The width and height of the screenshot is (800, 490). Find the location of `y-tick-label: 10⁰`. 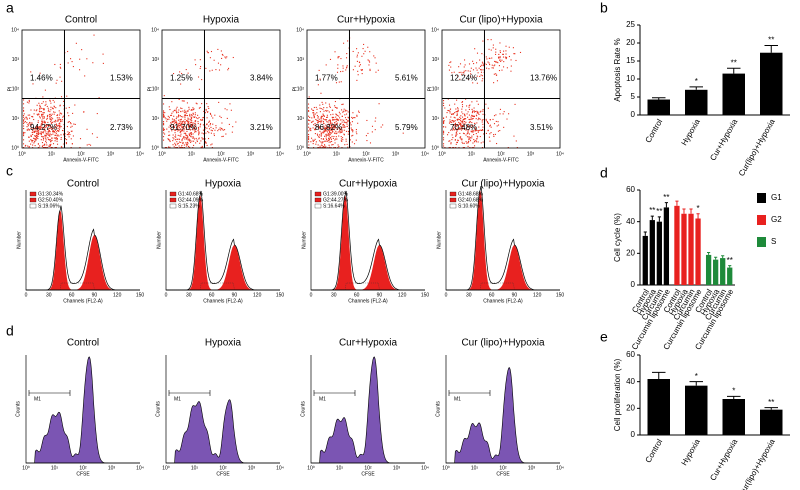

y-tick-label: 10⁰ is located at coordinates (435, 148).